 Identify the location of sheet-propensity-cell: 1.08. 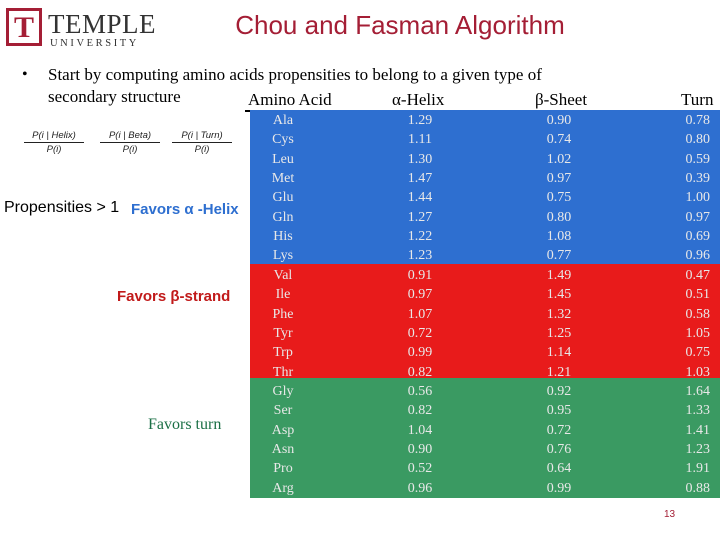
(559, 236).